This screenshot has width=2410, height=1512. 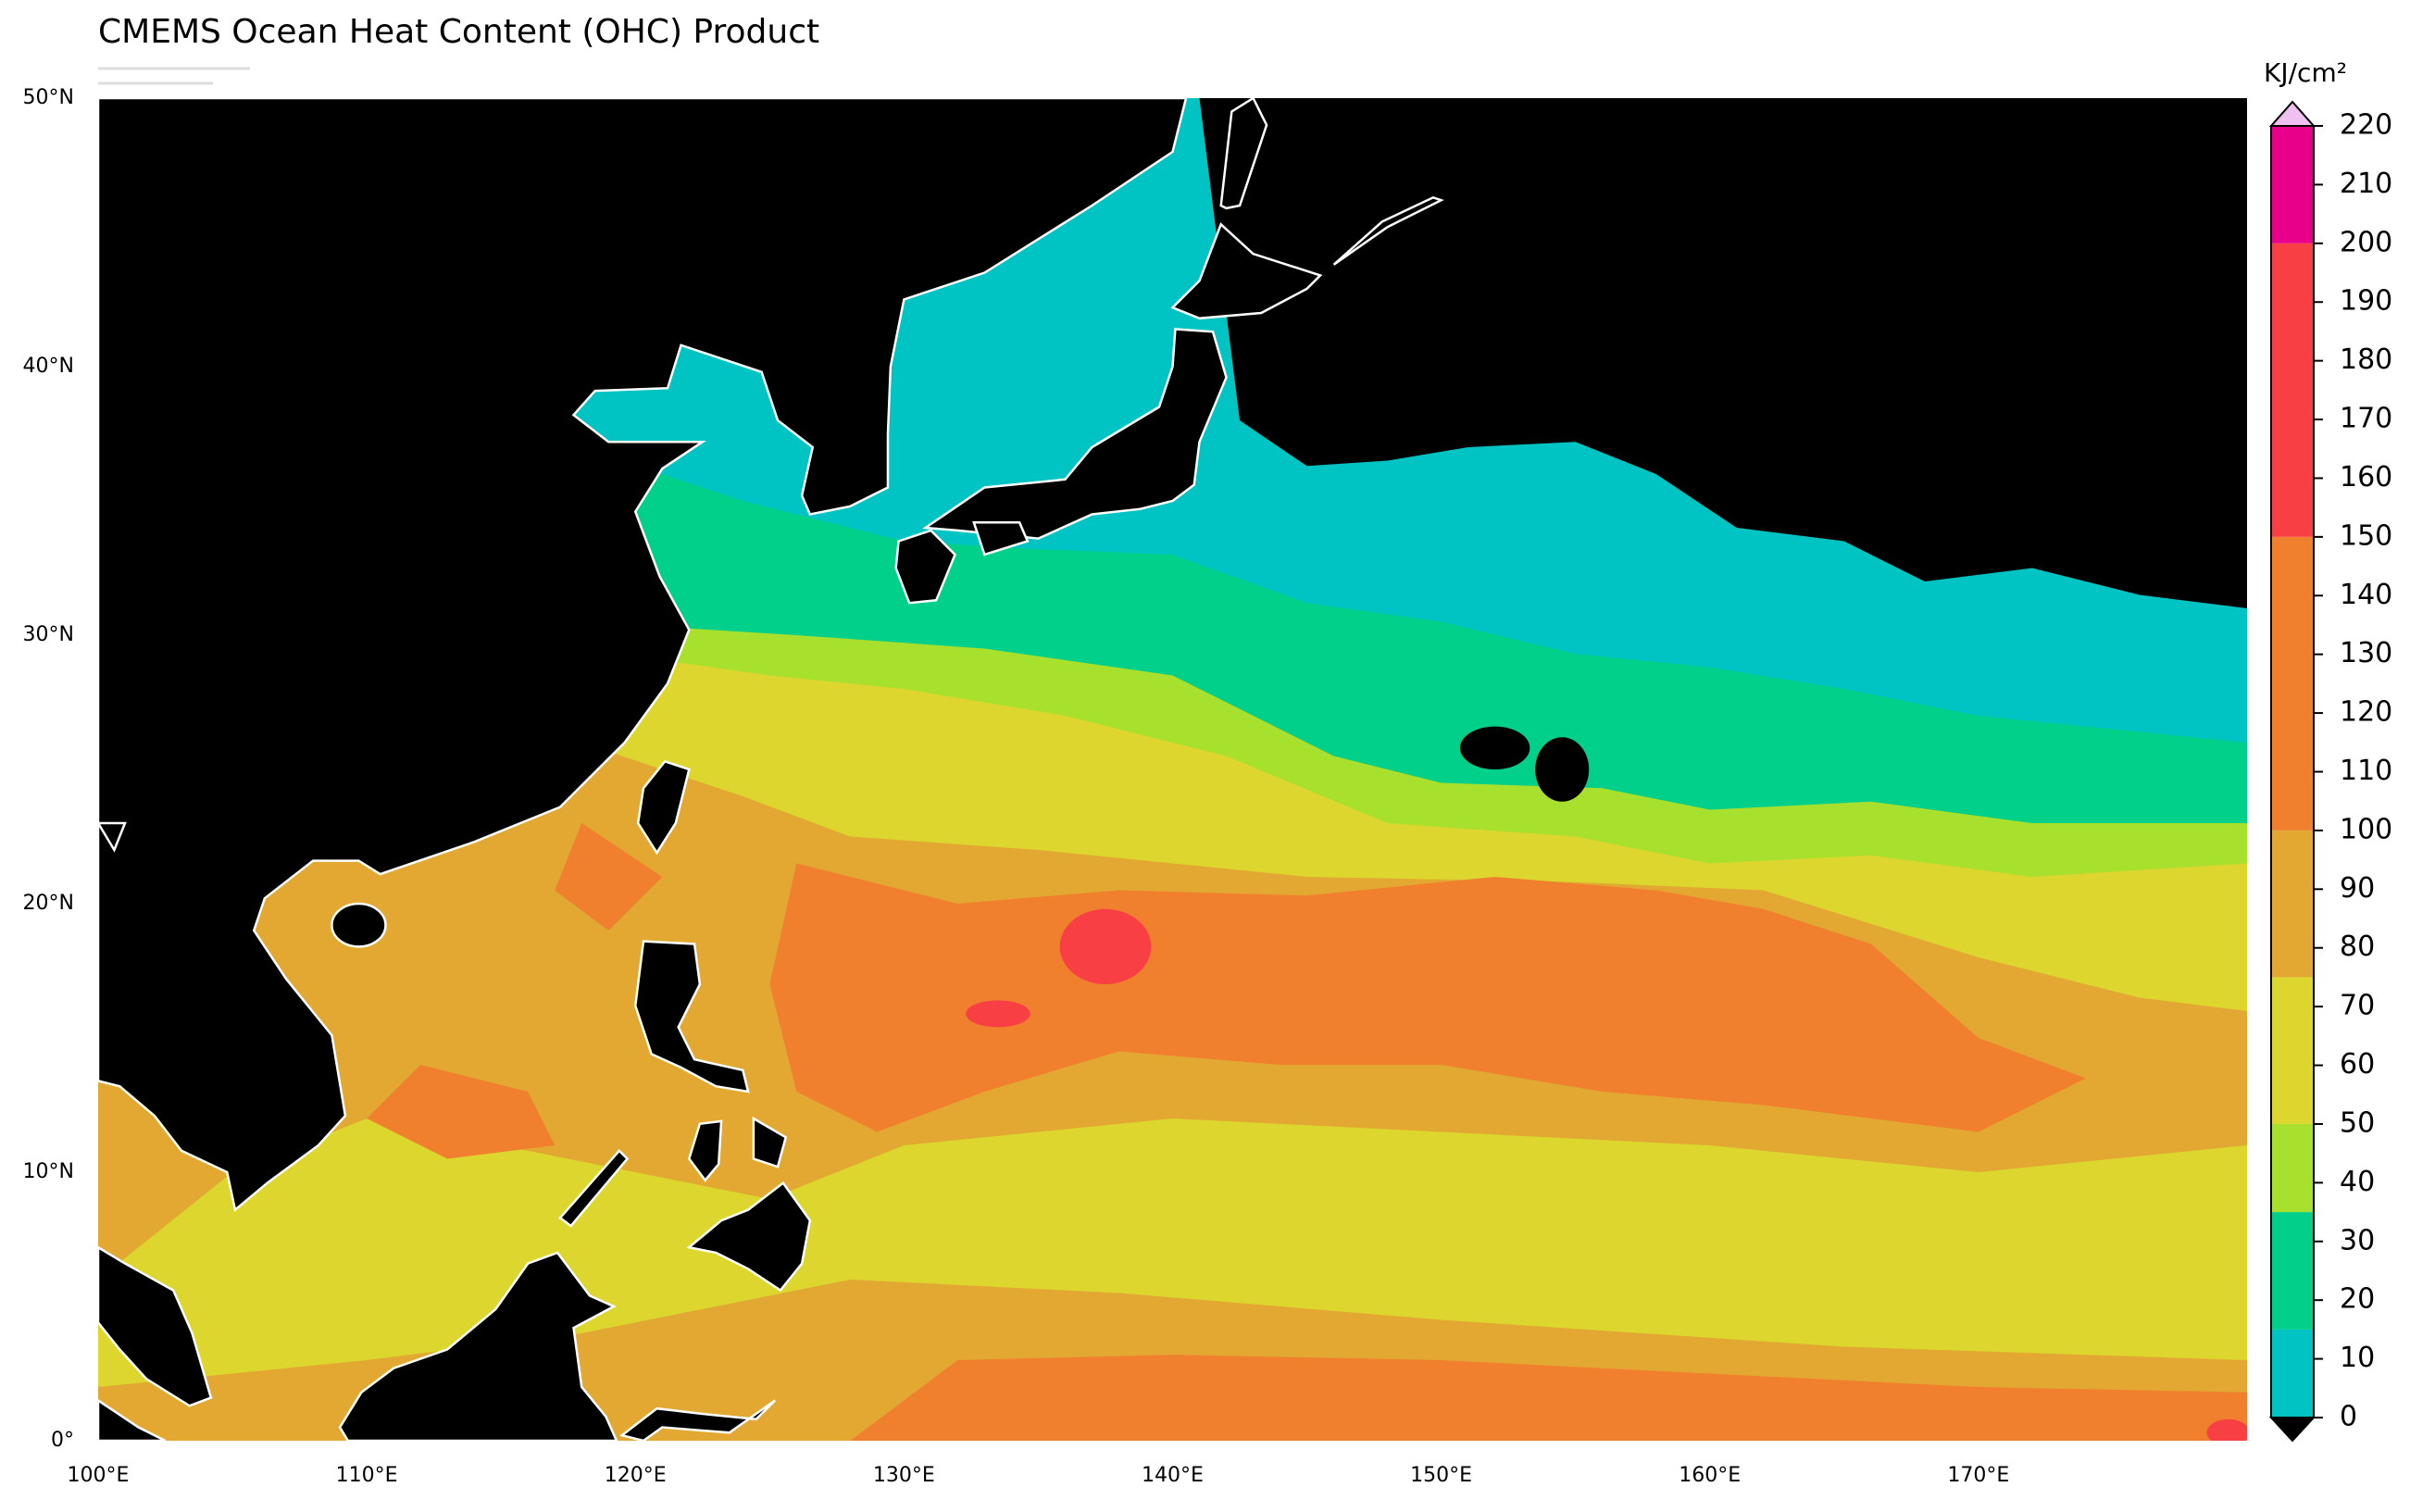 What do you see at coordinates (48, 635) in the screenshot?
I see `y-tick-label: 30°N` at bounding box center [48, 635].